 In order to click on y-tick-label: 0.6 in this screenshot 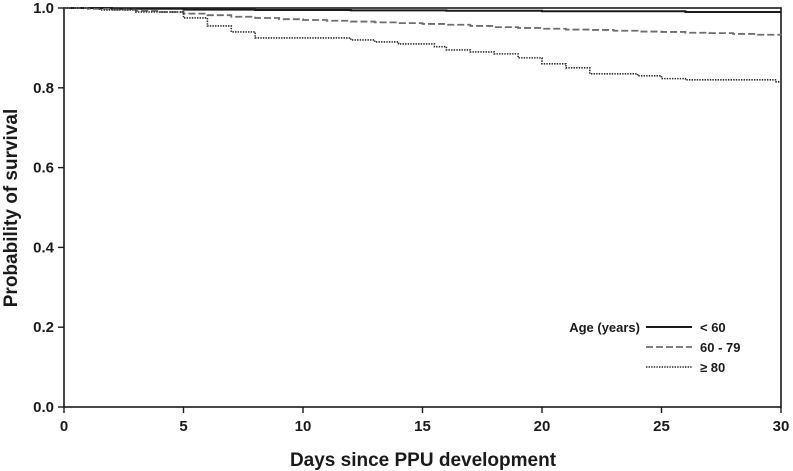, I will do `click(43, 168)`.